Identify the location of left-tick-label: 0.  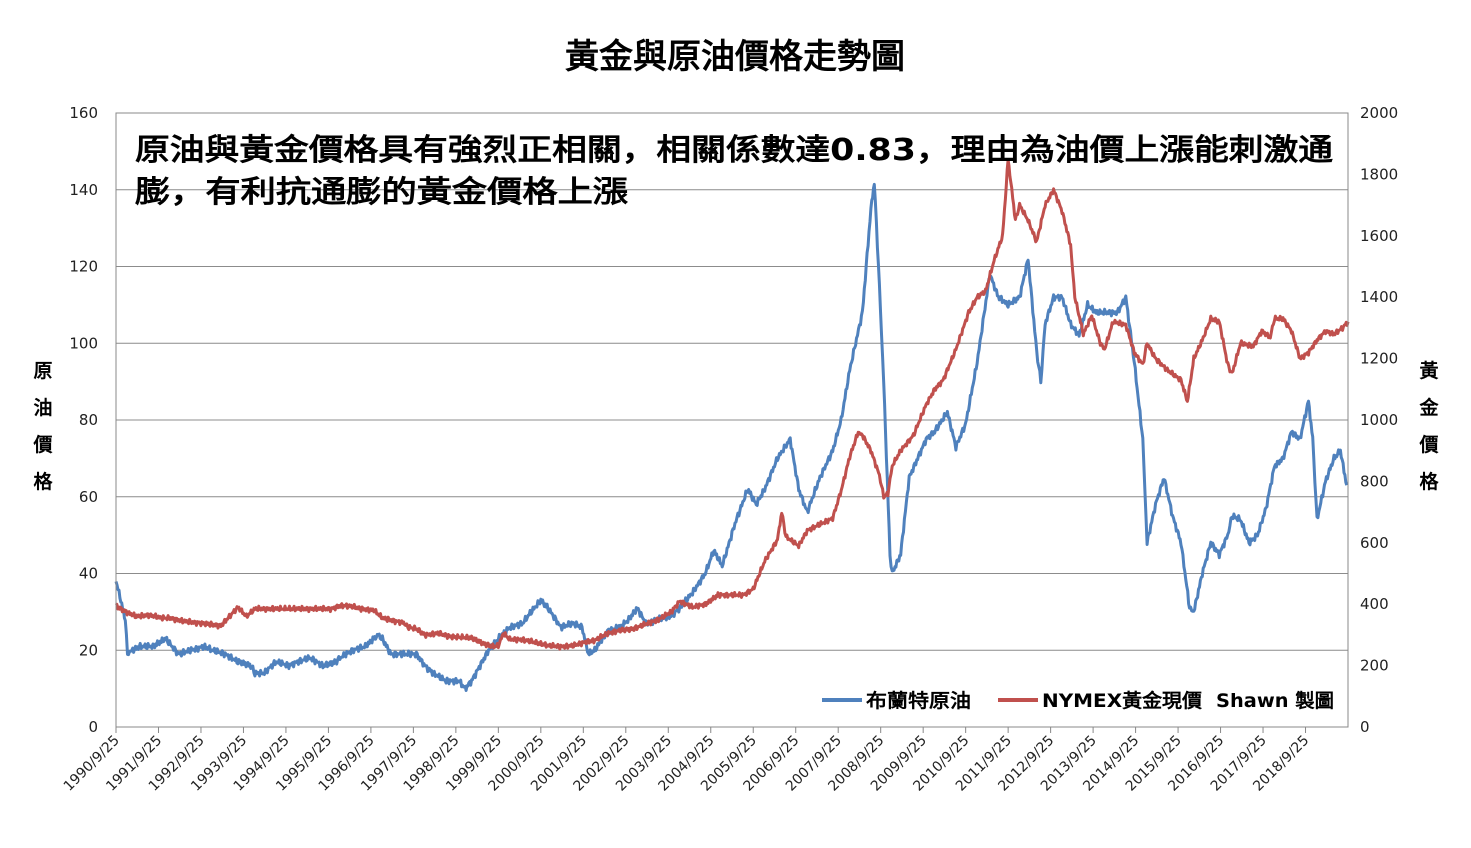
(93, 727).